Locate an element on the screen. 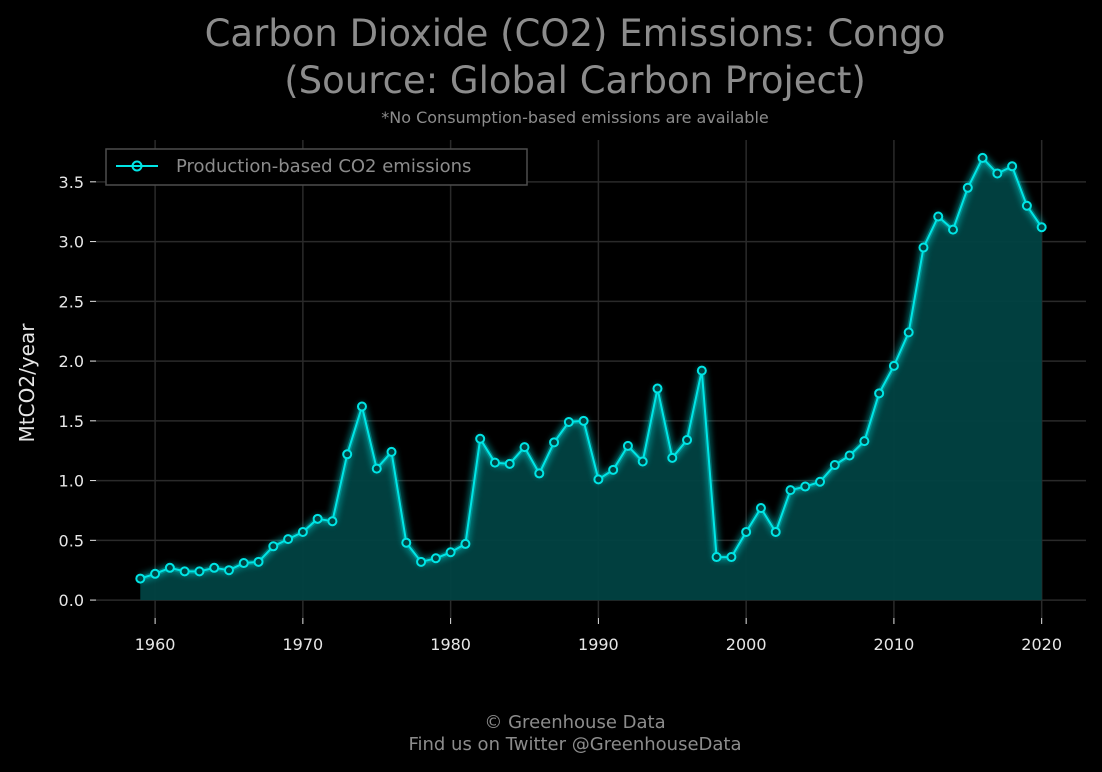 This screenshot has height=772, width=1102. data-point-1974 is located at coordinates (361, 406).